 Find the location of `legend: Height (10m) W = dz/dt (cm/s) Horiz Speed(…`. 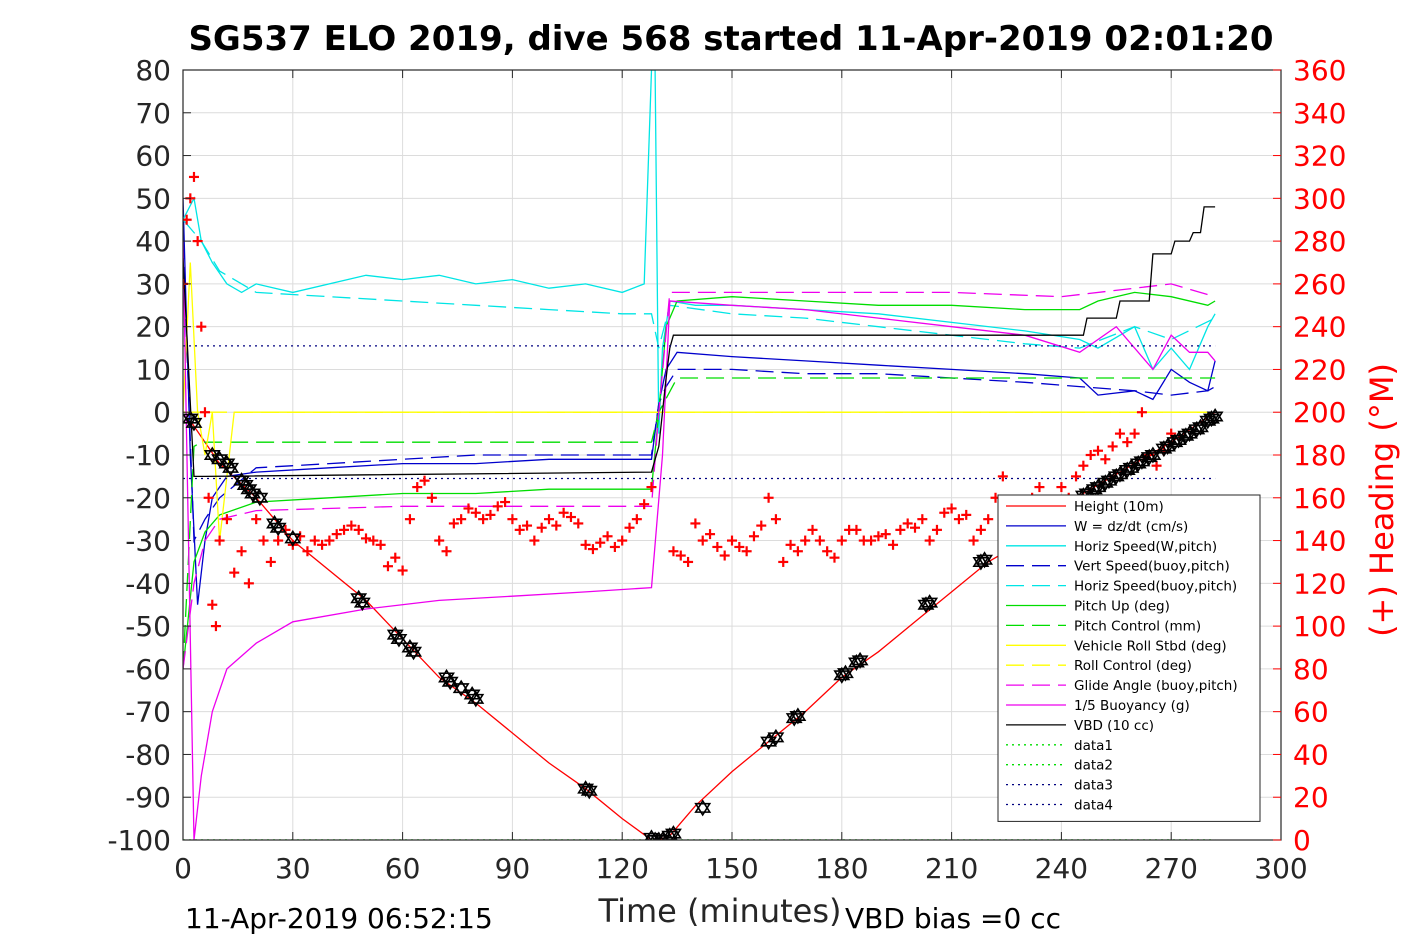

legend: Height (10m) W = dz/dt (cm/s) Horiz Speed(… is located at coordinates (1129, 658).